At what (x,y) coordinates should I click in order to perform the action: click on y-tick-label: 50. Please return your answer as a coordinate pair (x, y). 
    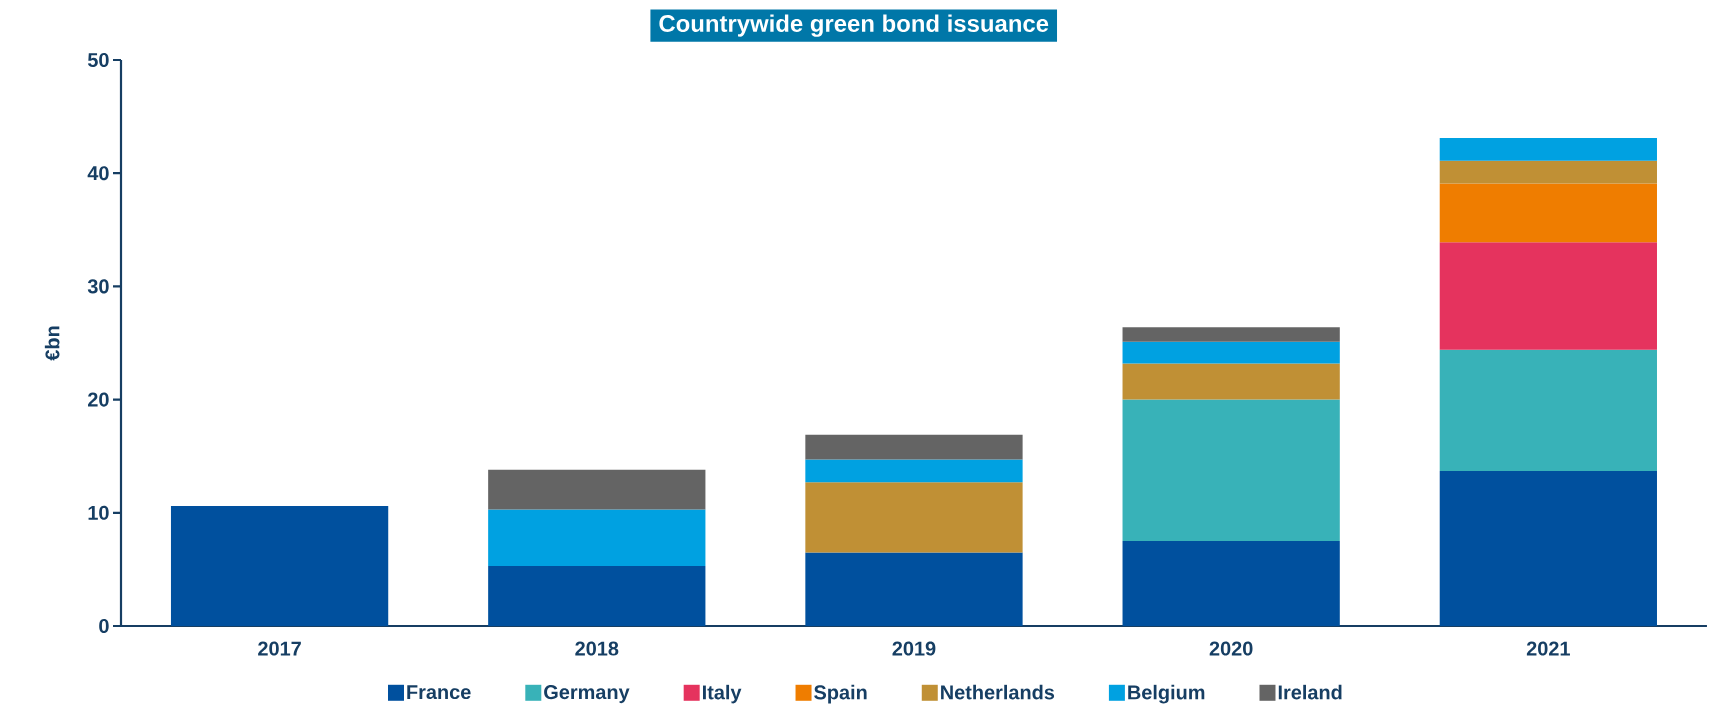
    Looking at the image, I should click on (98, 60).